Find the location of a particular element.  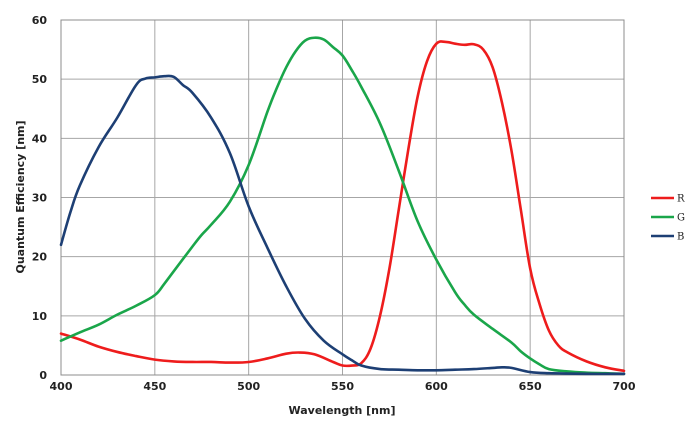

x-tick-label-550: 550 is located at coordinates (342, 386).